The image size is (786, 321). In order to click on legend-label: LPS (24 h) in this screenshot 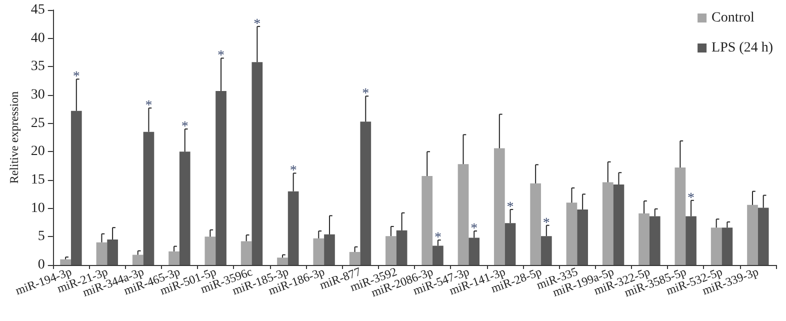, I will do `click(743, 48)`.